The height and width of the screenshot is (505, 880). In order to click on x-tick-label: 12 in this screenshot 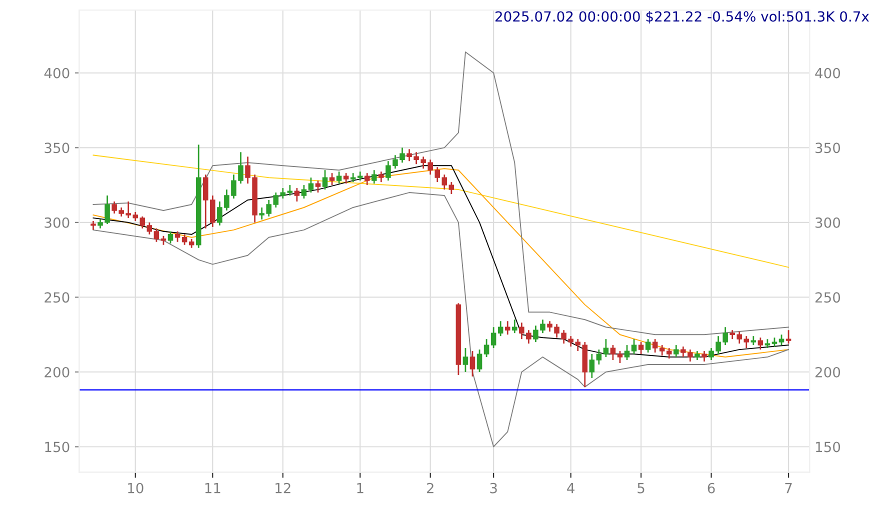, I will do `click(283, 488)`.